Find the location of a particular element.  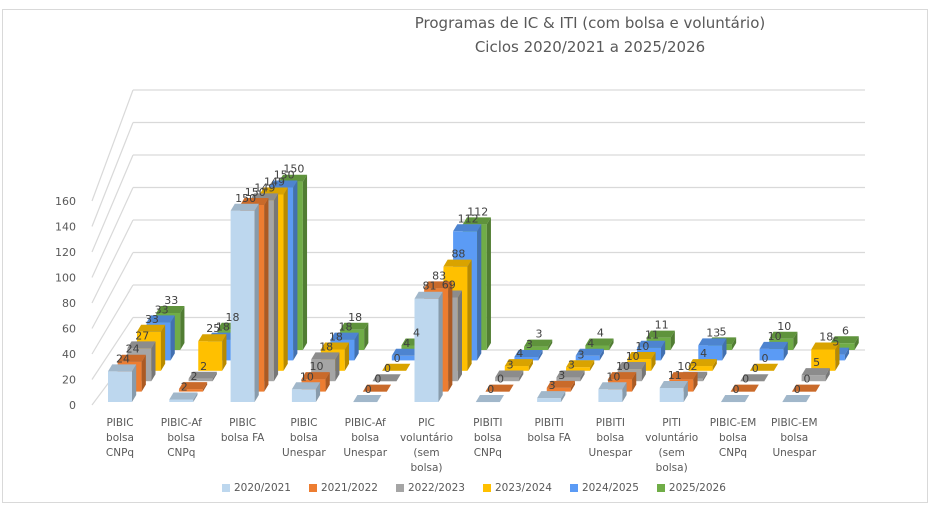

data-label: 88 is located at coordinates (458, 254).